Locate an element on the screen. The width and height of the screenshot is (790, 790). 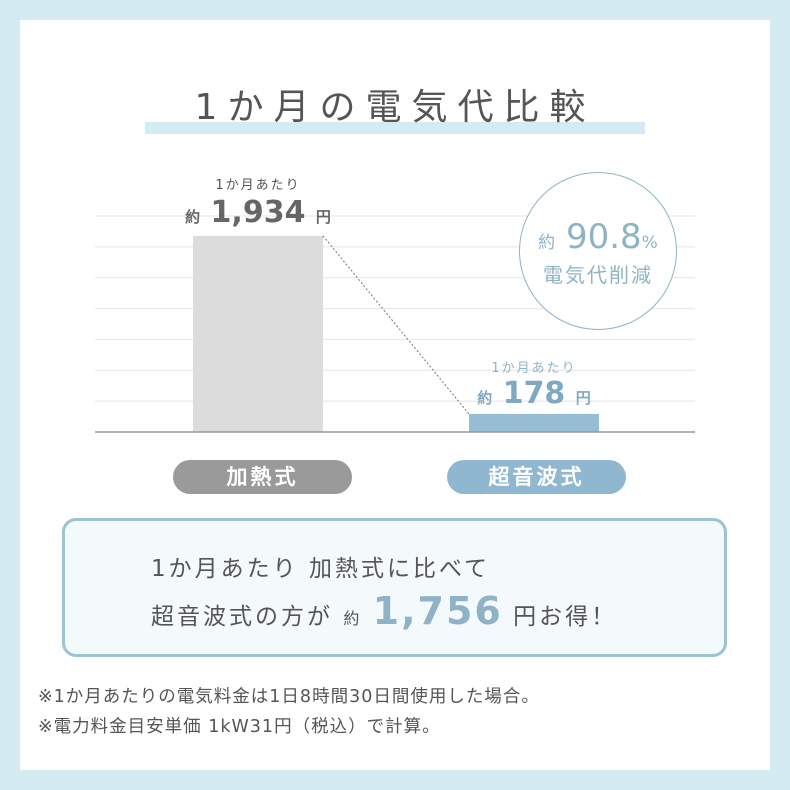
bar-label-heating: 1か月あたり 約 1,934 円 is located at coordinates (258, 202).